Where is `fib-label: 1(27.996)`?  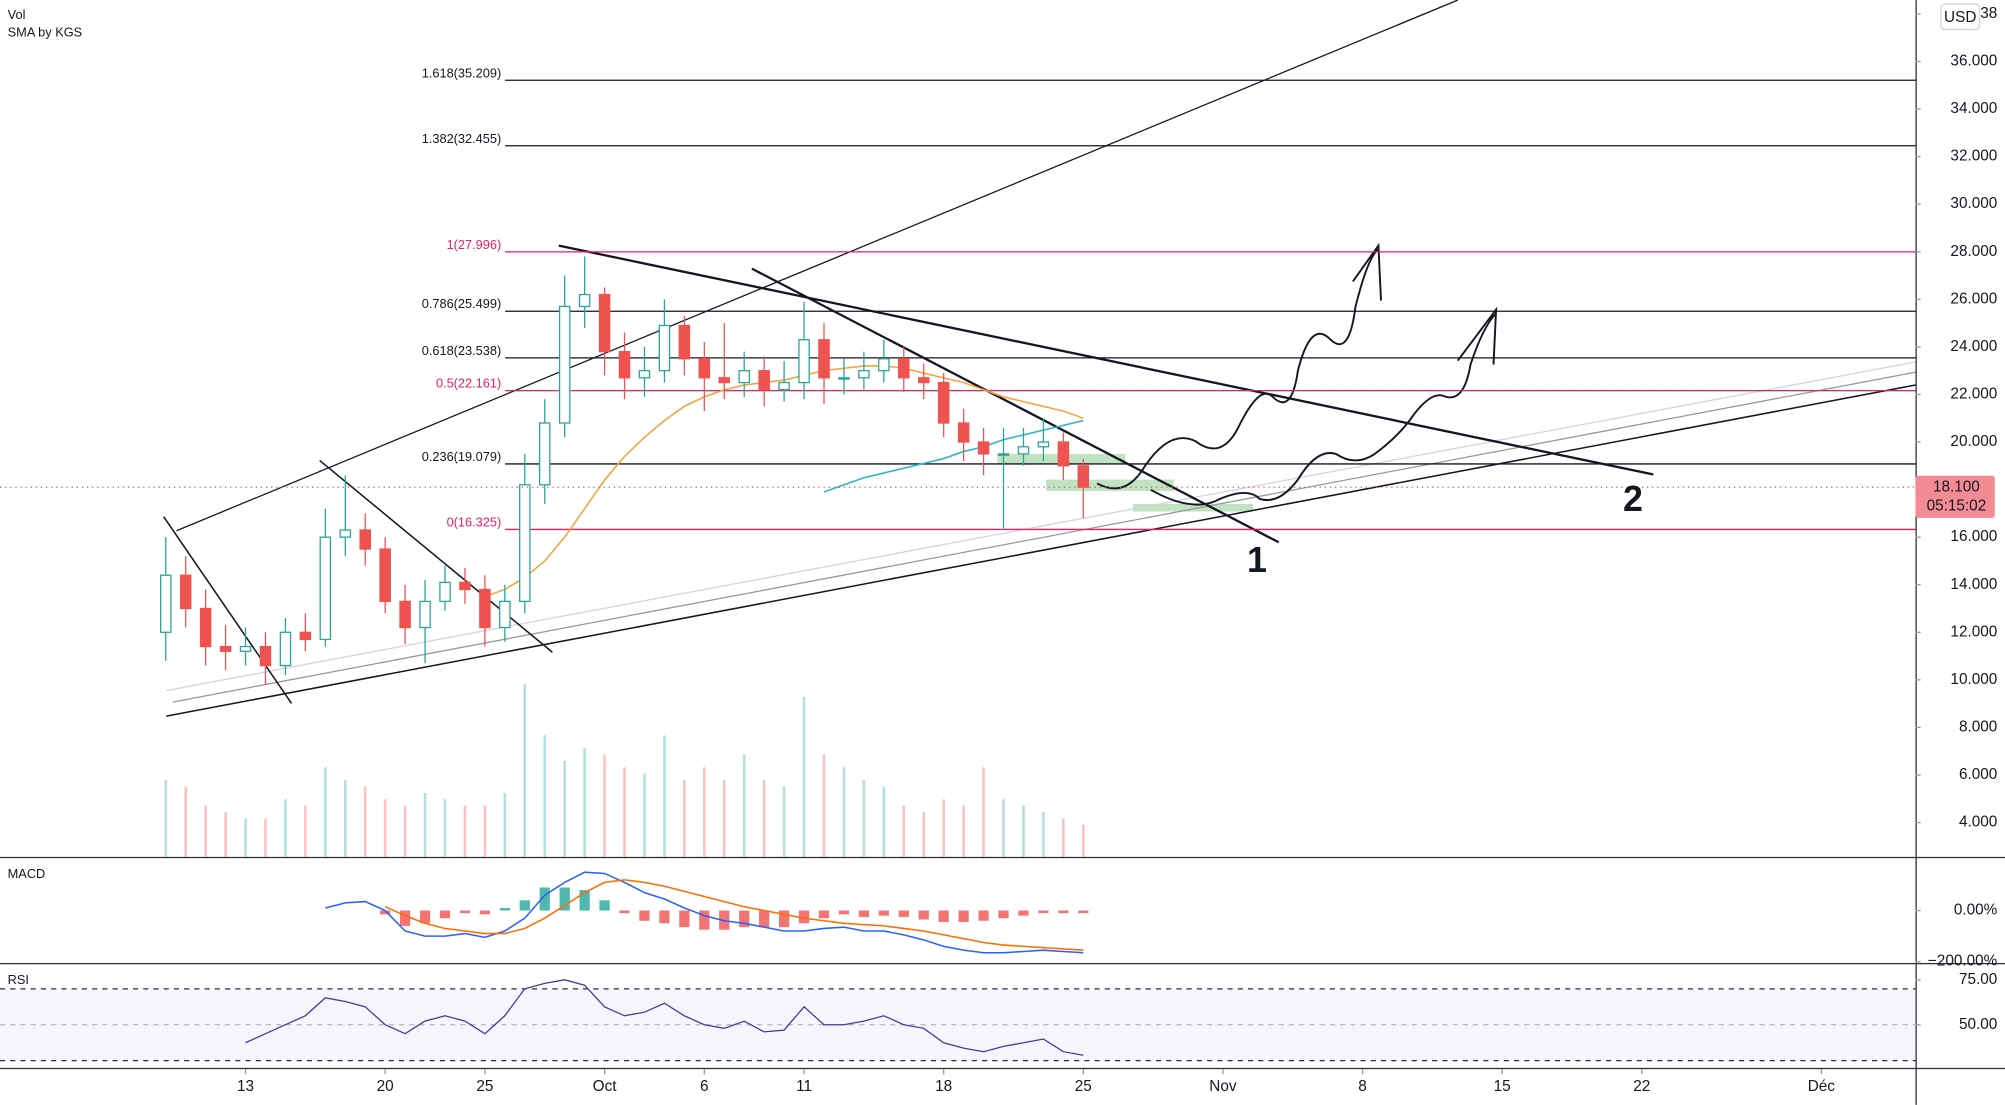
fib-label: 1(27.996) is located at coordinates (474, 244).